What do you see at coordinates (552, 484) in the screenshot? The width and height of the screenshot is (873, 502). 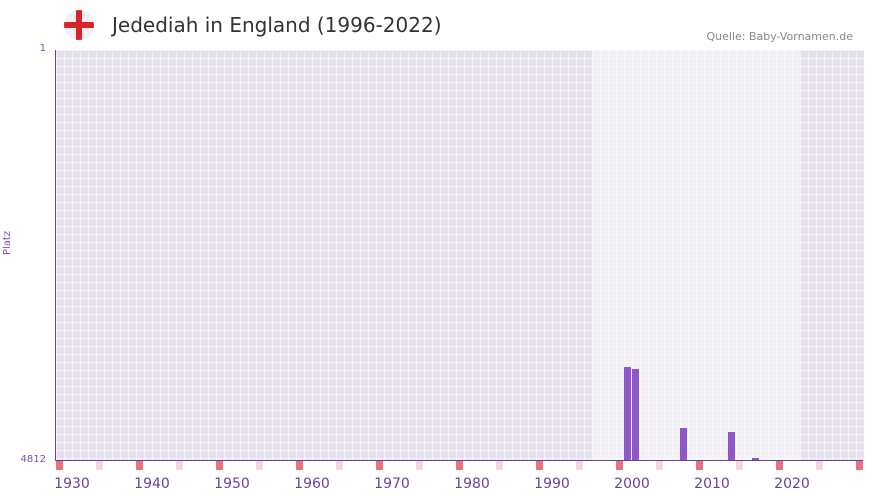 I see `x-tick-label: 1990` at bounding box center [552, 484].